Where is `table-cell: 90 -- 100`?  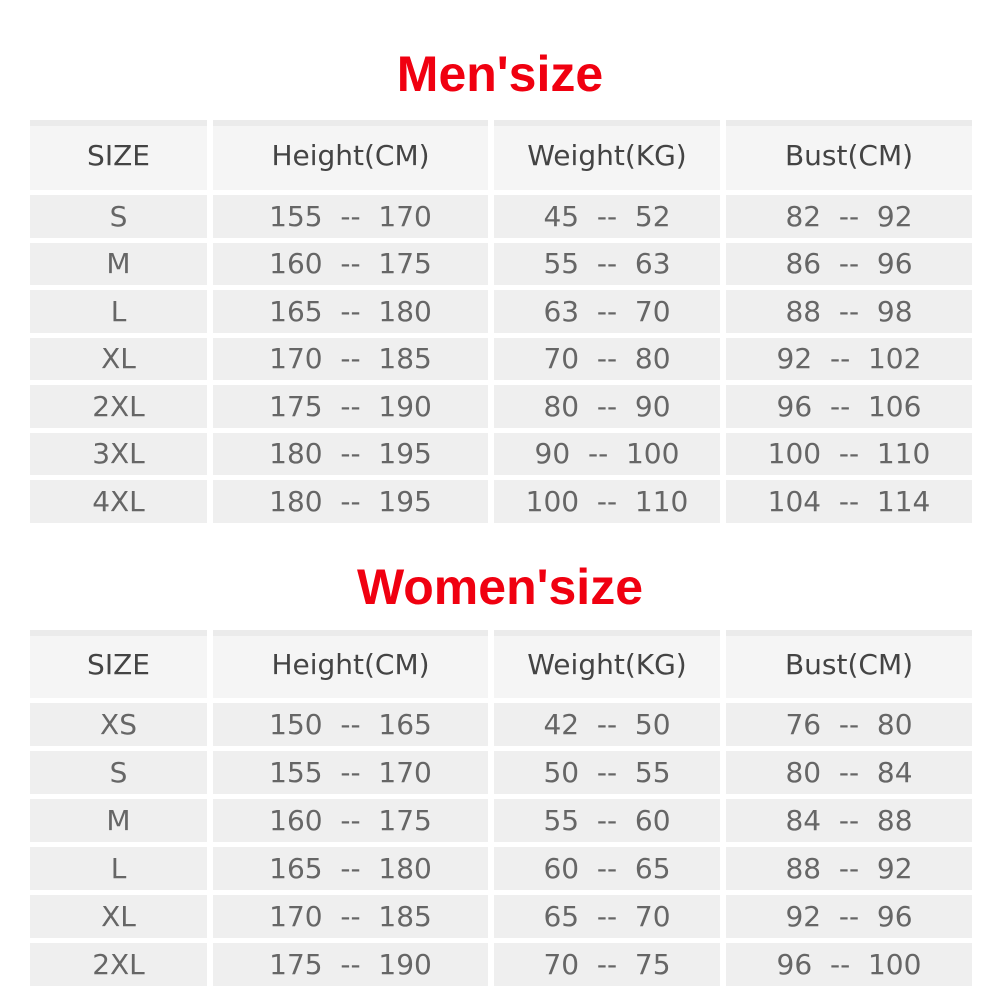 table-cell: 90 -- 100 is located at coordinates (607, 453).